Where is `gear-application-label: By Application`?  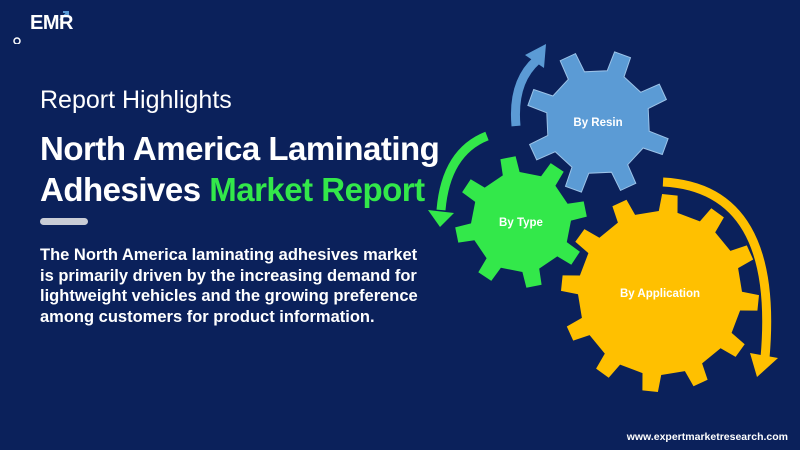 gear-application-label: By Application is located at coordinates (660, 294).